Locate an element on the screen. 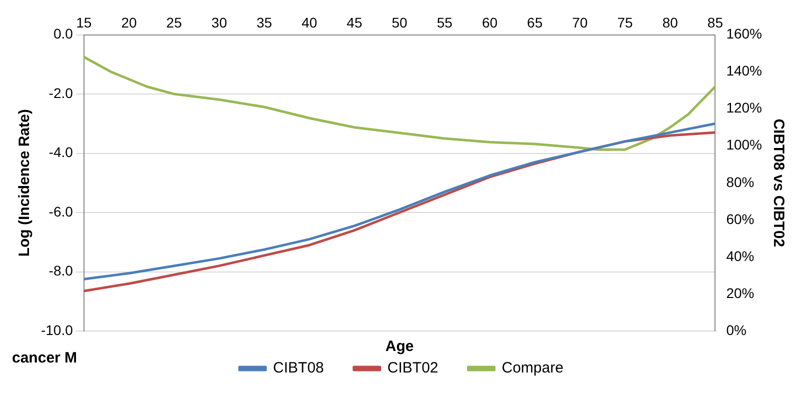 The image size is (803, 400). x-tick-label: 80 is located at coordinates (670, 22).